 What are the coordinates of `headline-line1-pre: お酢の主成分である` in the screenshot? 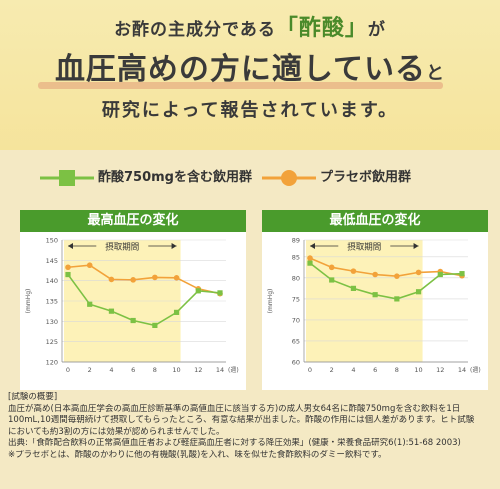 It's located at (195, 30).